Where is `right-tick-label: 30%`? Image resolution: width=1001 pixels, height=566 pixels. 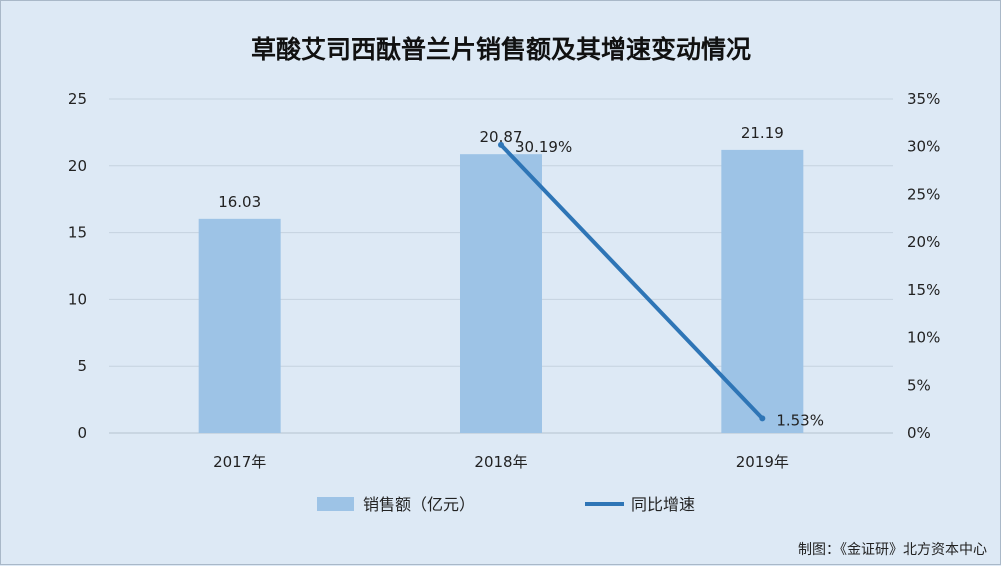
right-tick-label: 30% is located at coordinates (923, 147).